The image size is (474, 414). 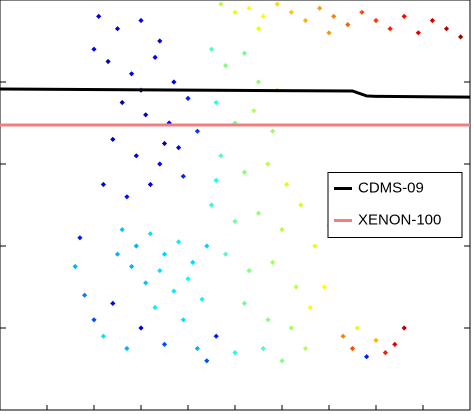 I want to click on legend: CDMS-09 XENON-100, so click(x=395, y=205).